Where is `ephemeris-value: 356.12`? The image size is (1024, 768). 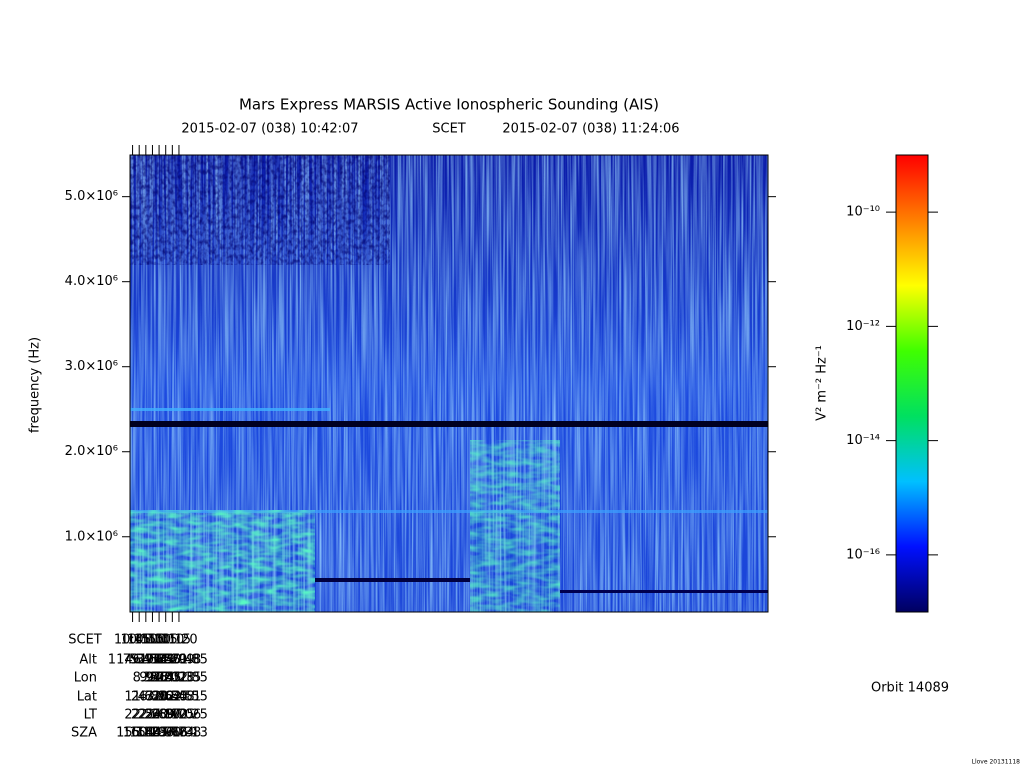 ephemeris-value: 356.12 is located at coordinates (166, 678).